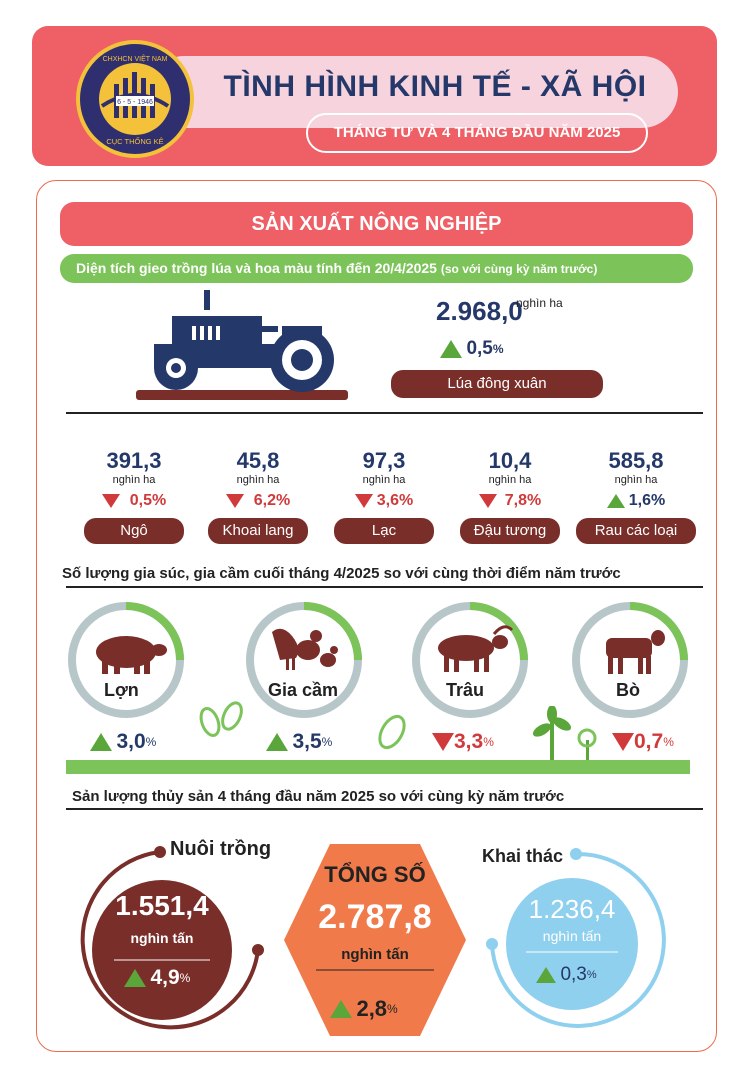 The image size is (749, 1080). What do you see at coordinates (157, 978) in the screenshot?
I see `aquaculture-change: 4,9%` at bounding box center [157, 978].